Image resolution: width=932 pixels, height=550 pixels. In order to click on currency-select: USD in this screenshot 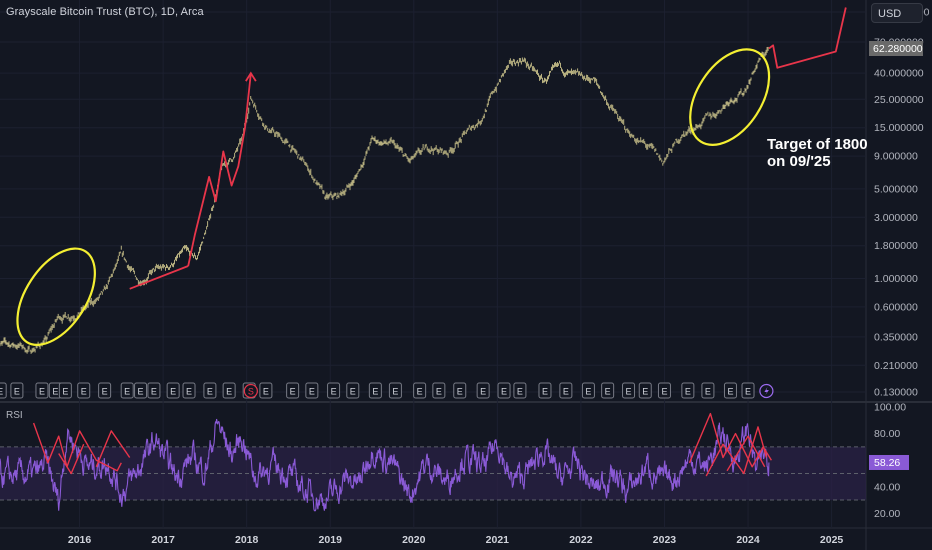, I will do `click(897, 13)`.